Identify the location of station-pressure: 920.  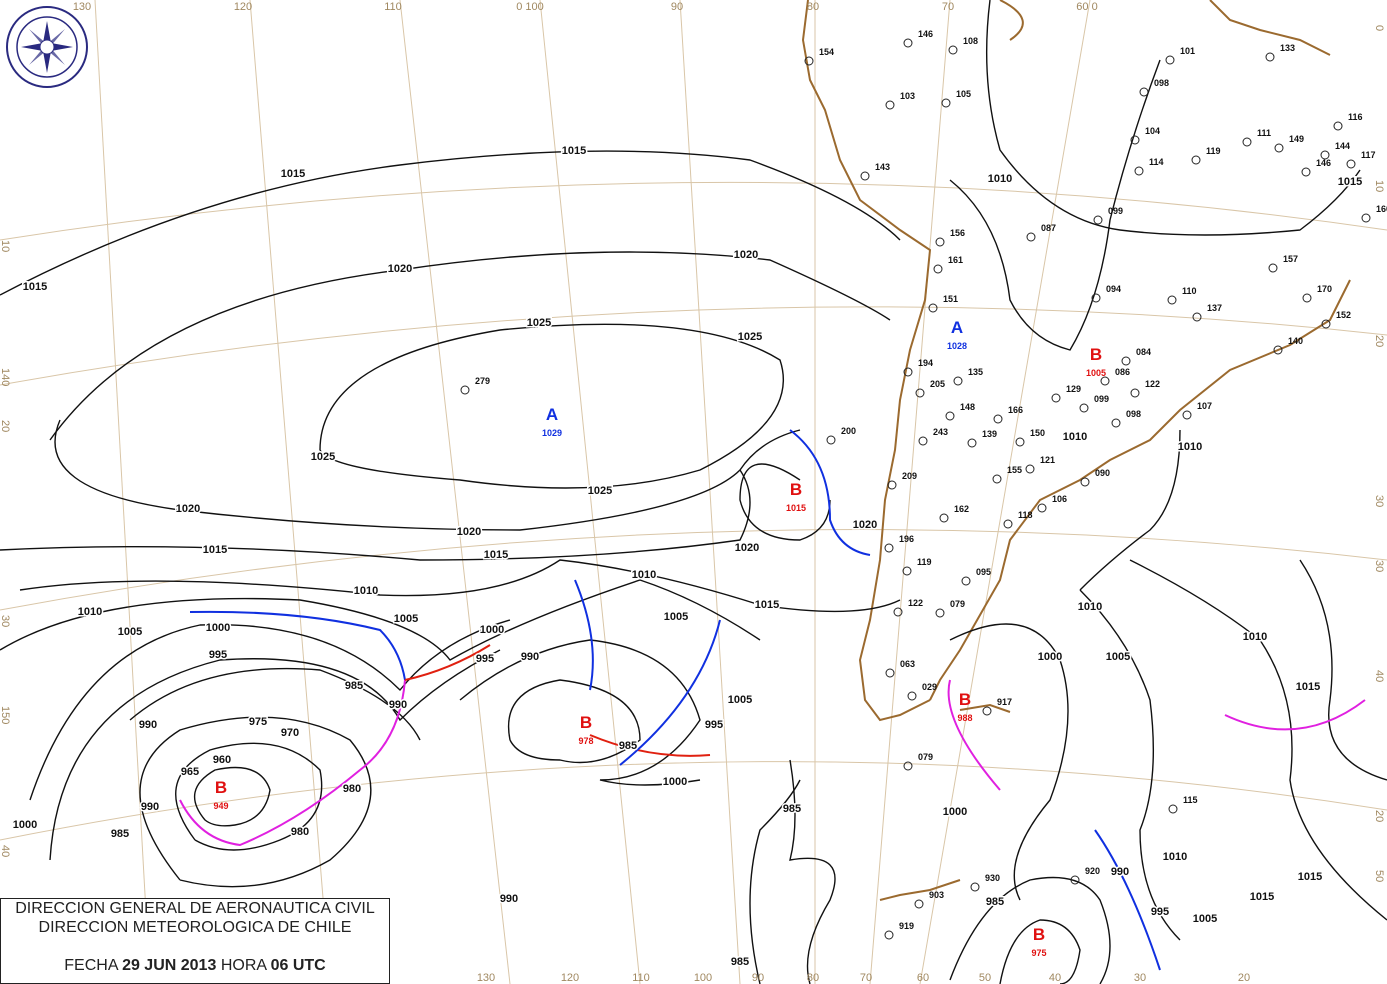
(1092, 871).